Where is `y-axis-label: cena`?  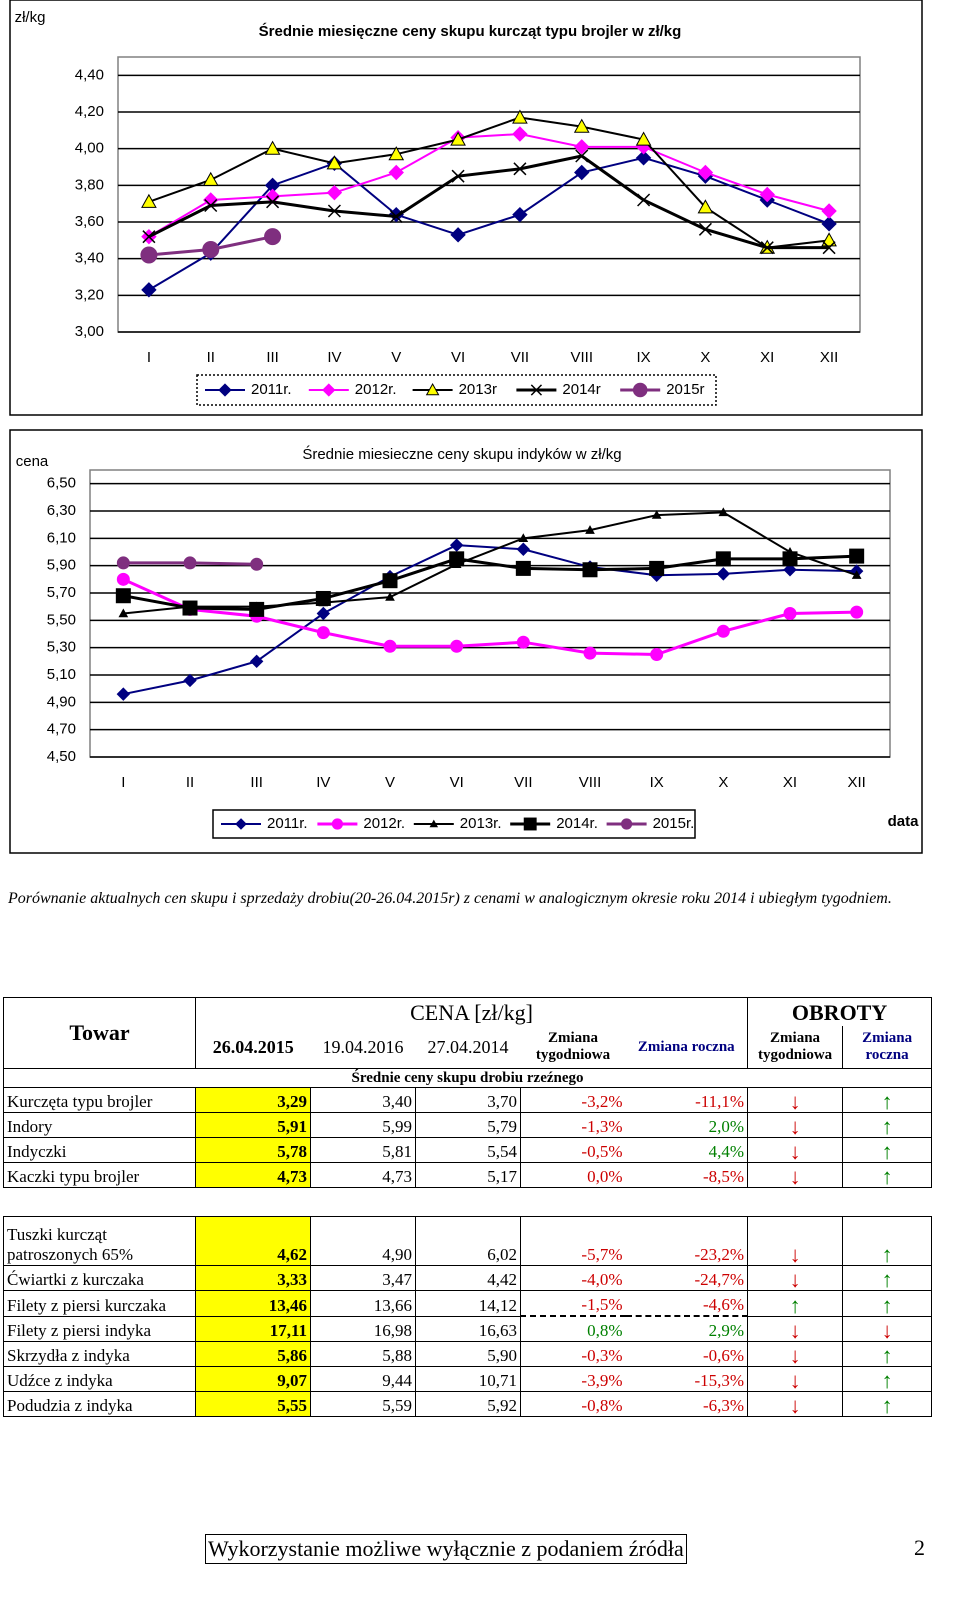
y-axis-label: cena is located at coordinates (32, 461).